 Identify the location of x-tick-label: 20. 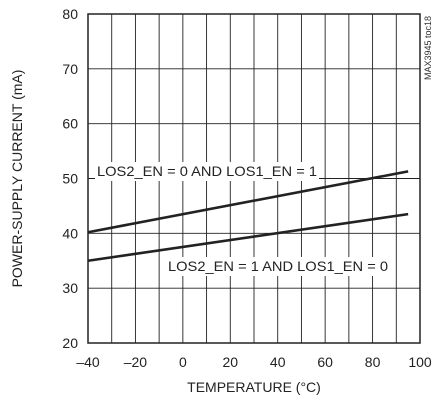
(230, 362).